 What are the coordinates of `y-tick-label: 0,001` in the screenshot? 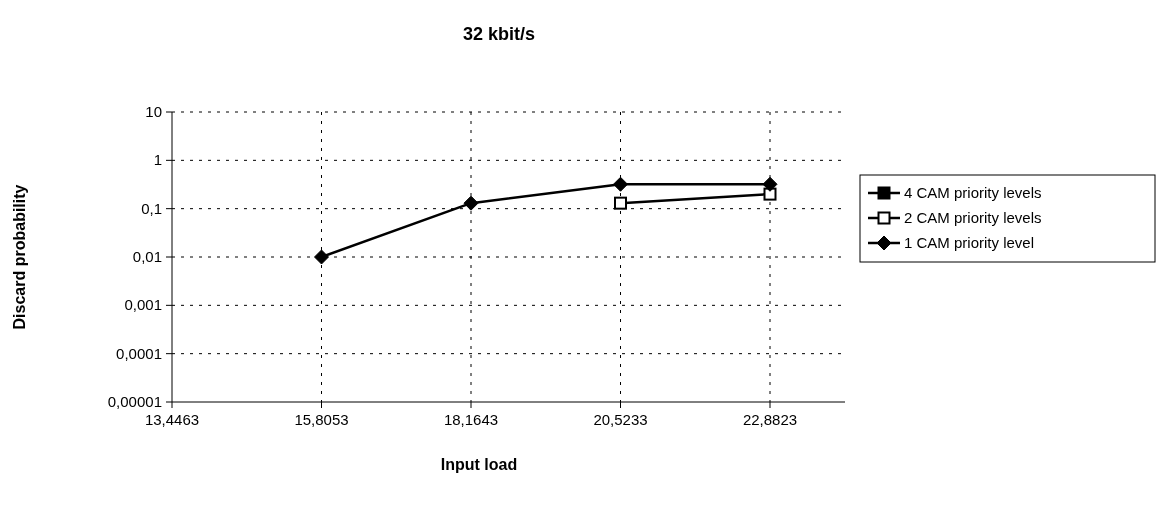 It's located at (143, 305).